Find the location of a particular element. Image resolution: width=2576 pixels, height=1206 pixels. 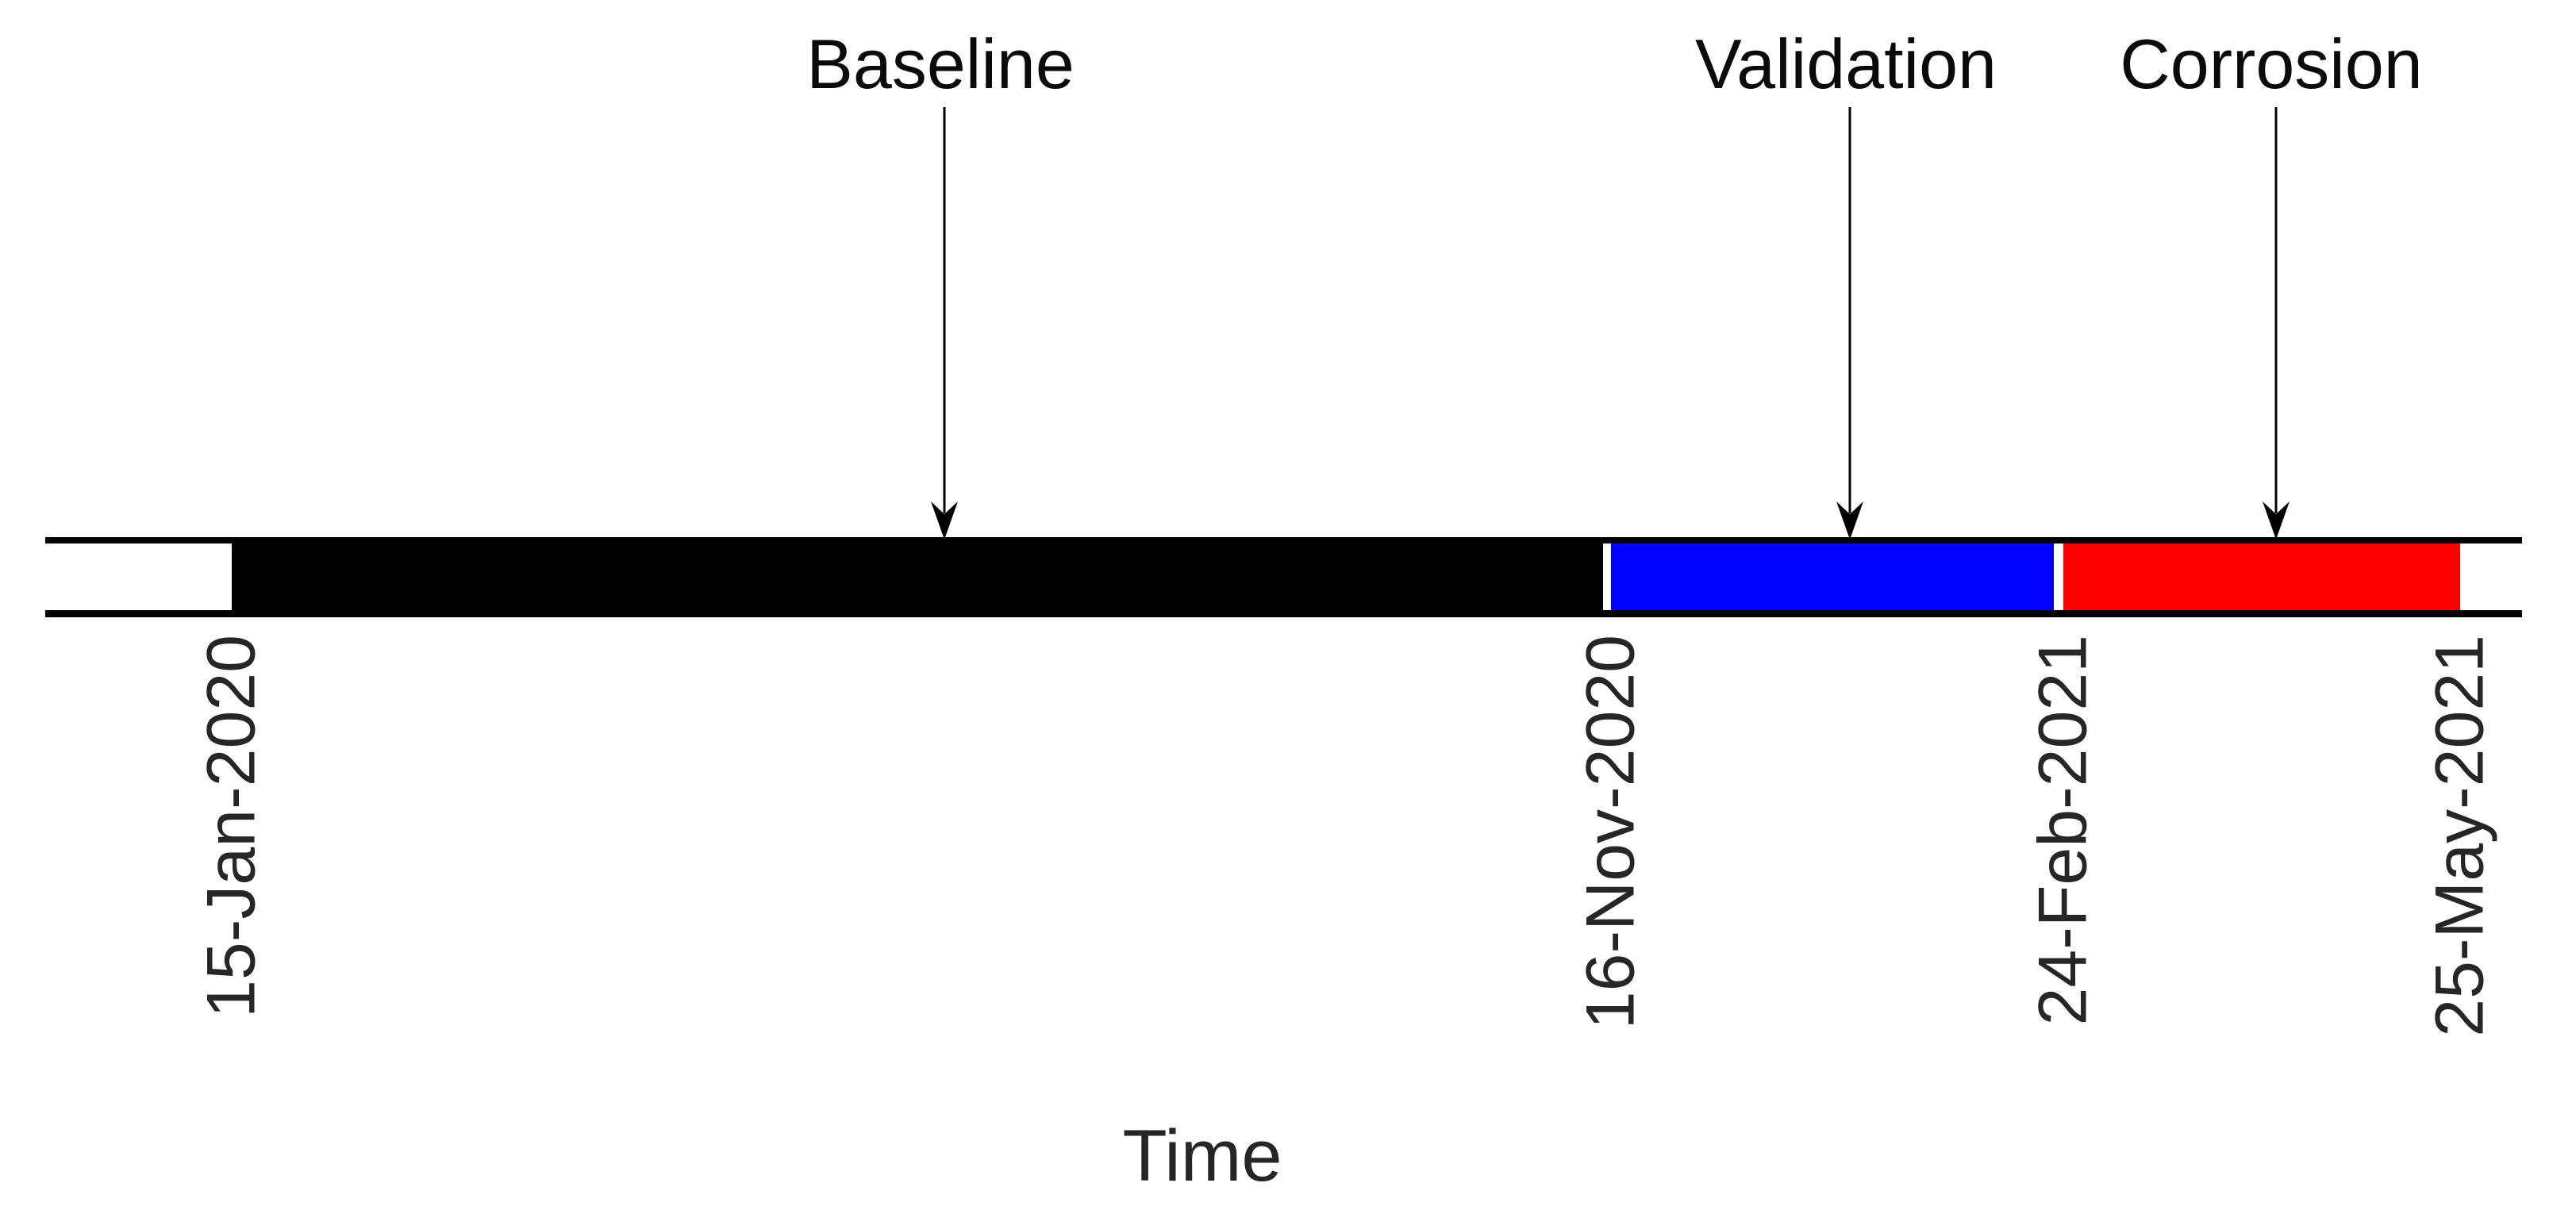

validation-segment-bar is located at coordinates (1832, 576).